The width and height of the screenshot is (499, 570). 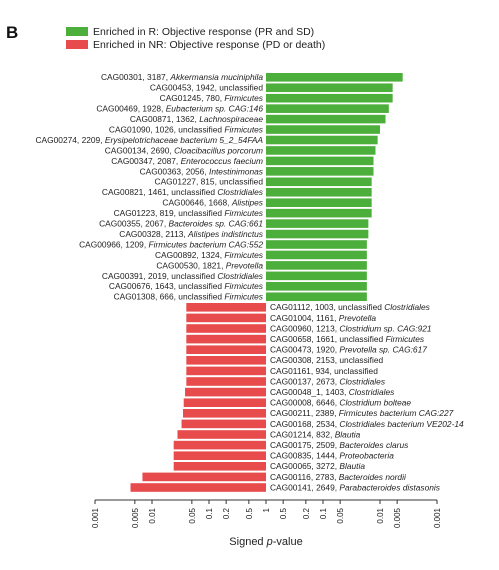 I want to click on bar-label-enriched-nr: CAG00473, 1920, Prevotella sp. CAG:617, so click(x=348, y=350).